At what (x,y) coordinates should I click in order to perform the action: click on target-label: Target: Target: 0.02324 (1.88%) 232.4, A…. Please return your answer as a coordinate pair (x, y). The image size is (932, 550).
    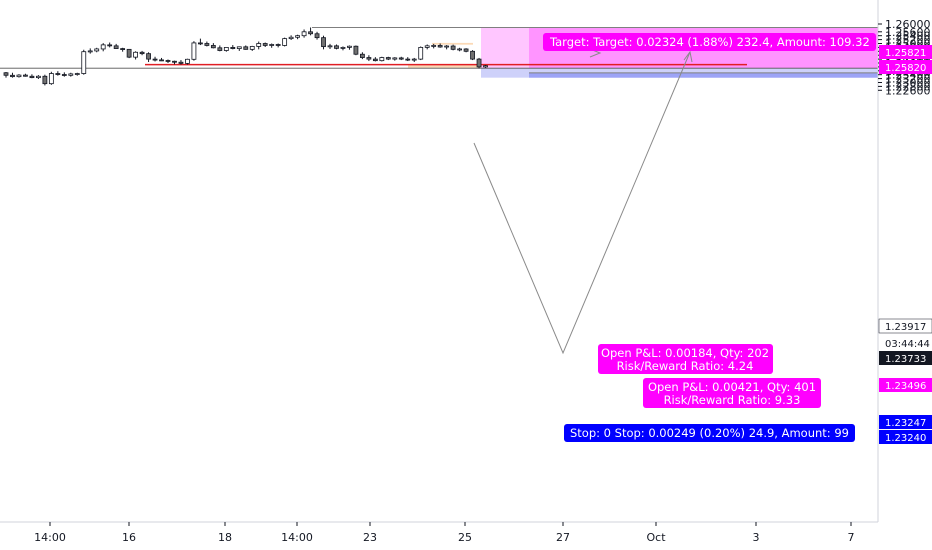
    Looking at the image, I should click on (709, 42).